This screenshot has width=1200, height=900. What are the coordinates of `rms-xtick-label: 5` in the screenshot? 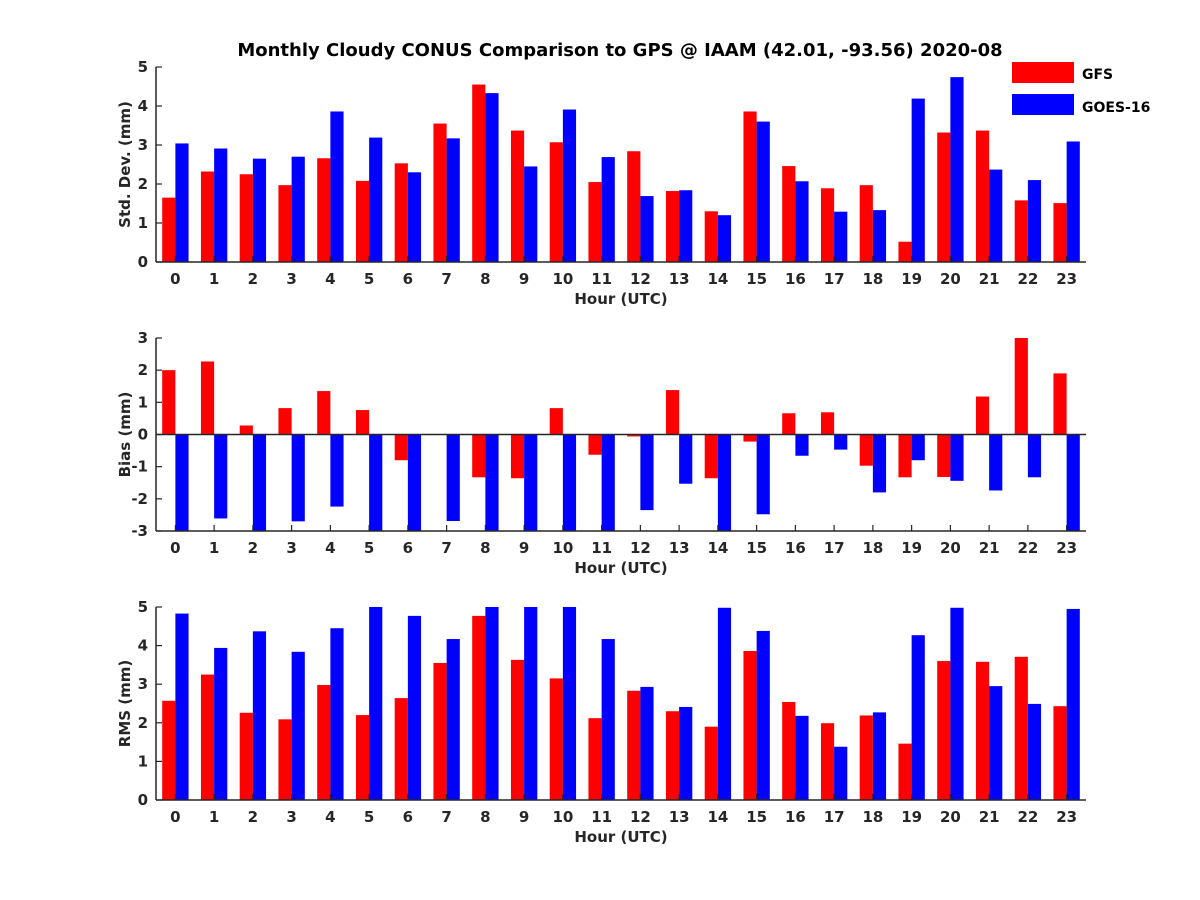 It's located at (369, 817).